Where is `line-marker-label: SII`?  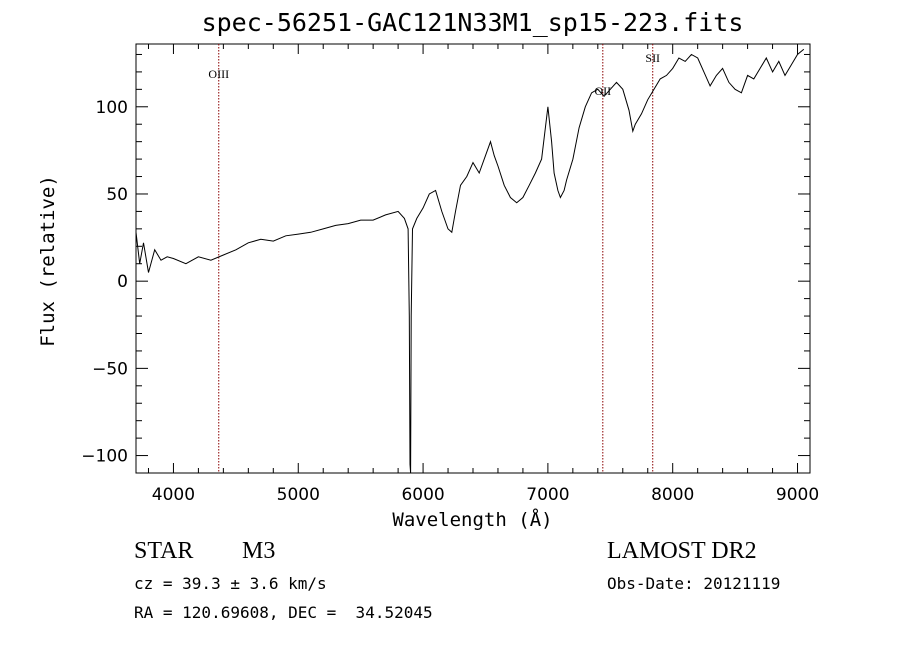 line-marker-label: SII is located at coordinates (652, 58).